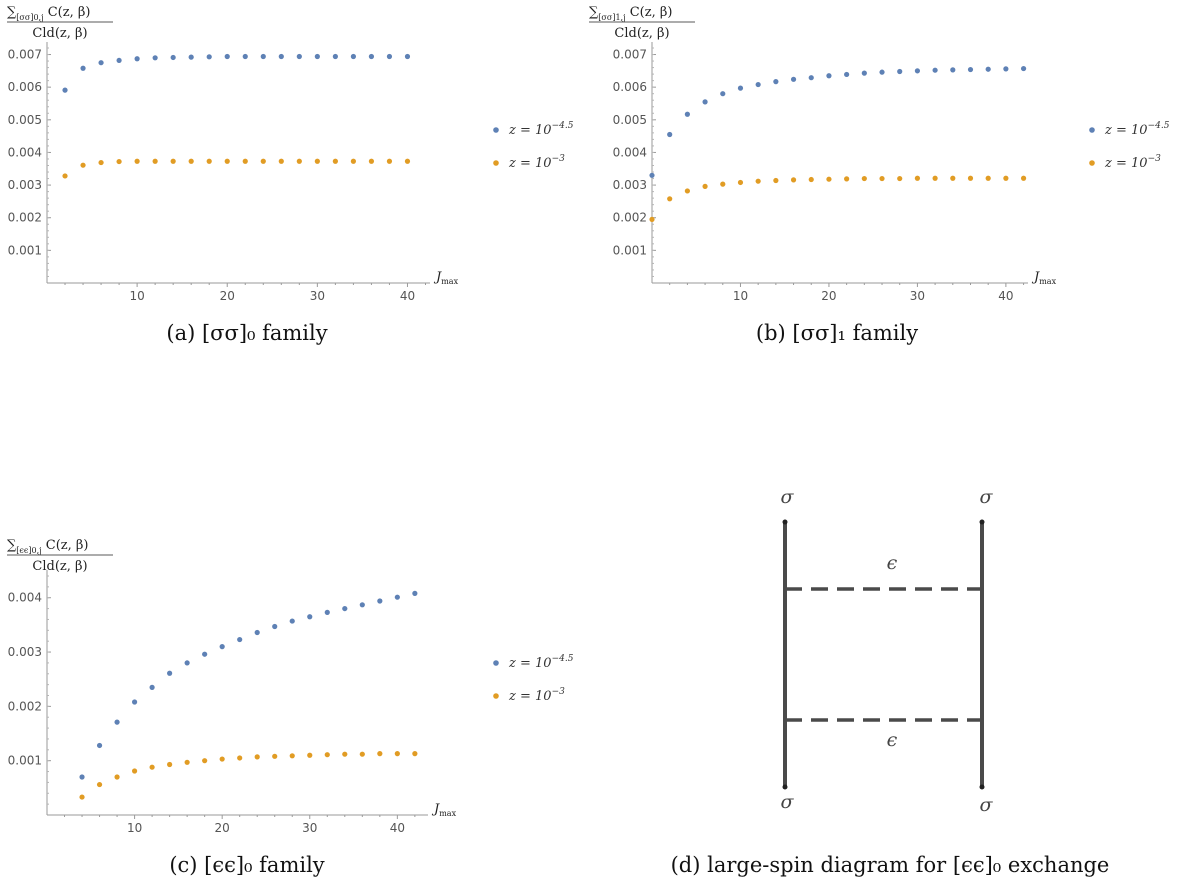 The height and width of the screenshot is (890, 1184). What do you see at coordinates (541, 662) in the screenshot?
I see `legend-label: z = 10−4.5` at bounding box center [541, 662].